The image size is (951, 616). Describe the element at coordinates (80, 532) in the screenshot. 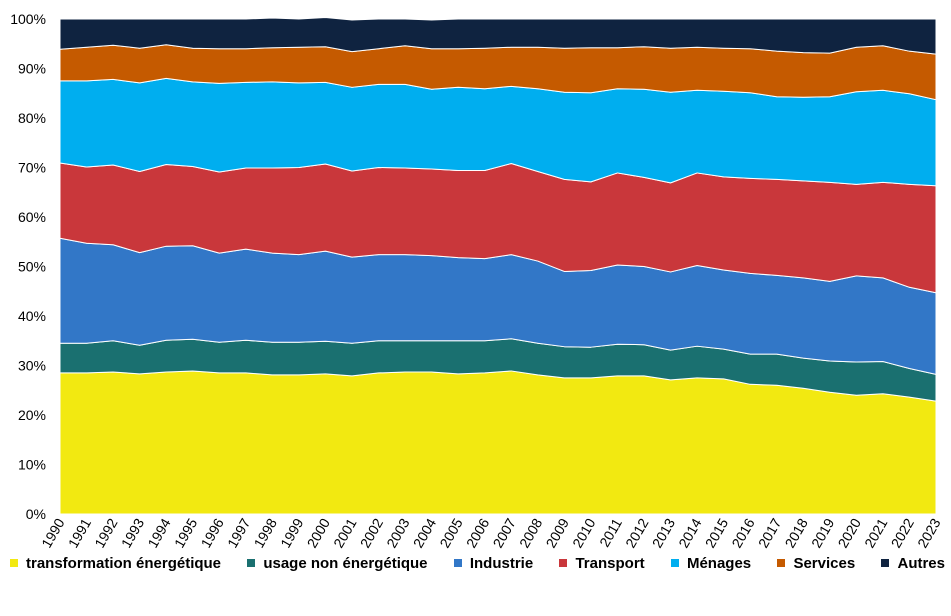

I see `x-tick-label: 1991` at that location.